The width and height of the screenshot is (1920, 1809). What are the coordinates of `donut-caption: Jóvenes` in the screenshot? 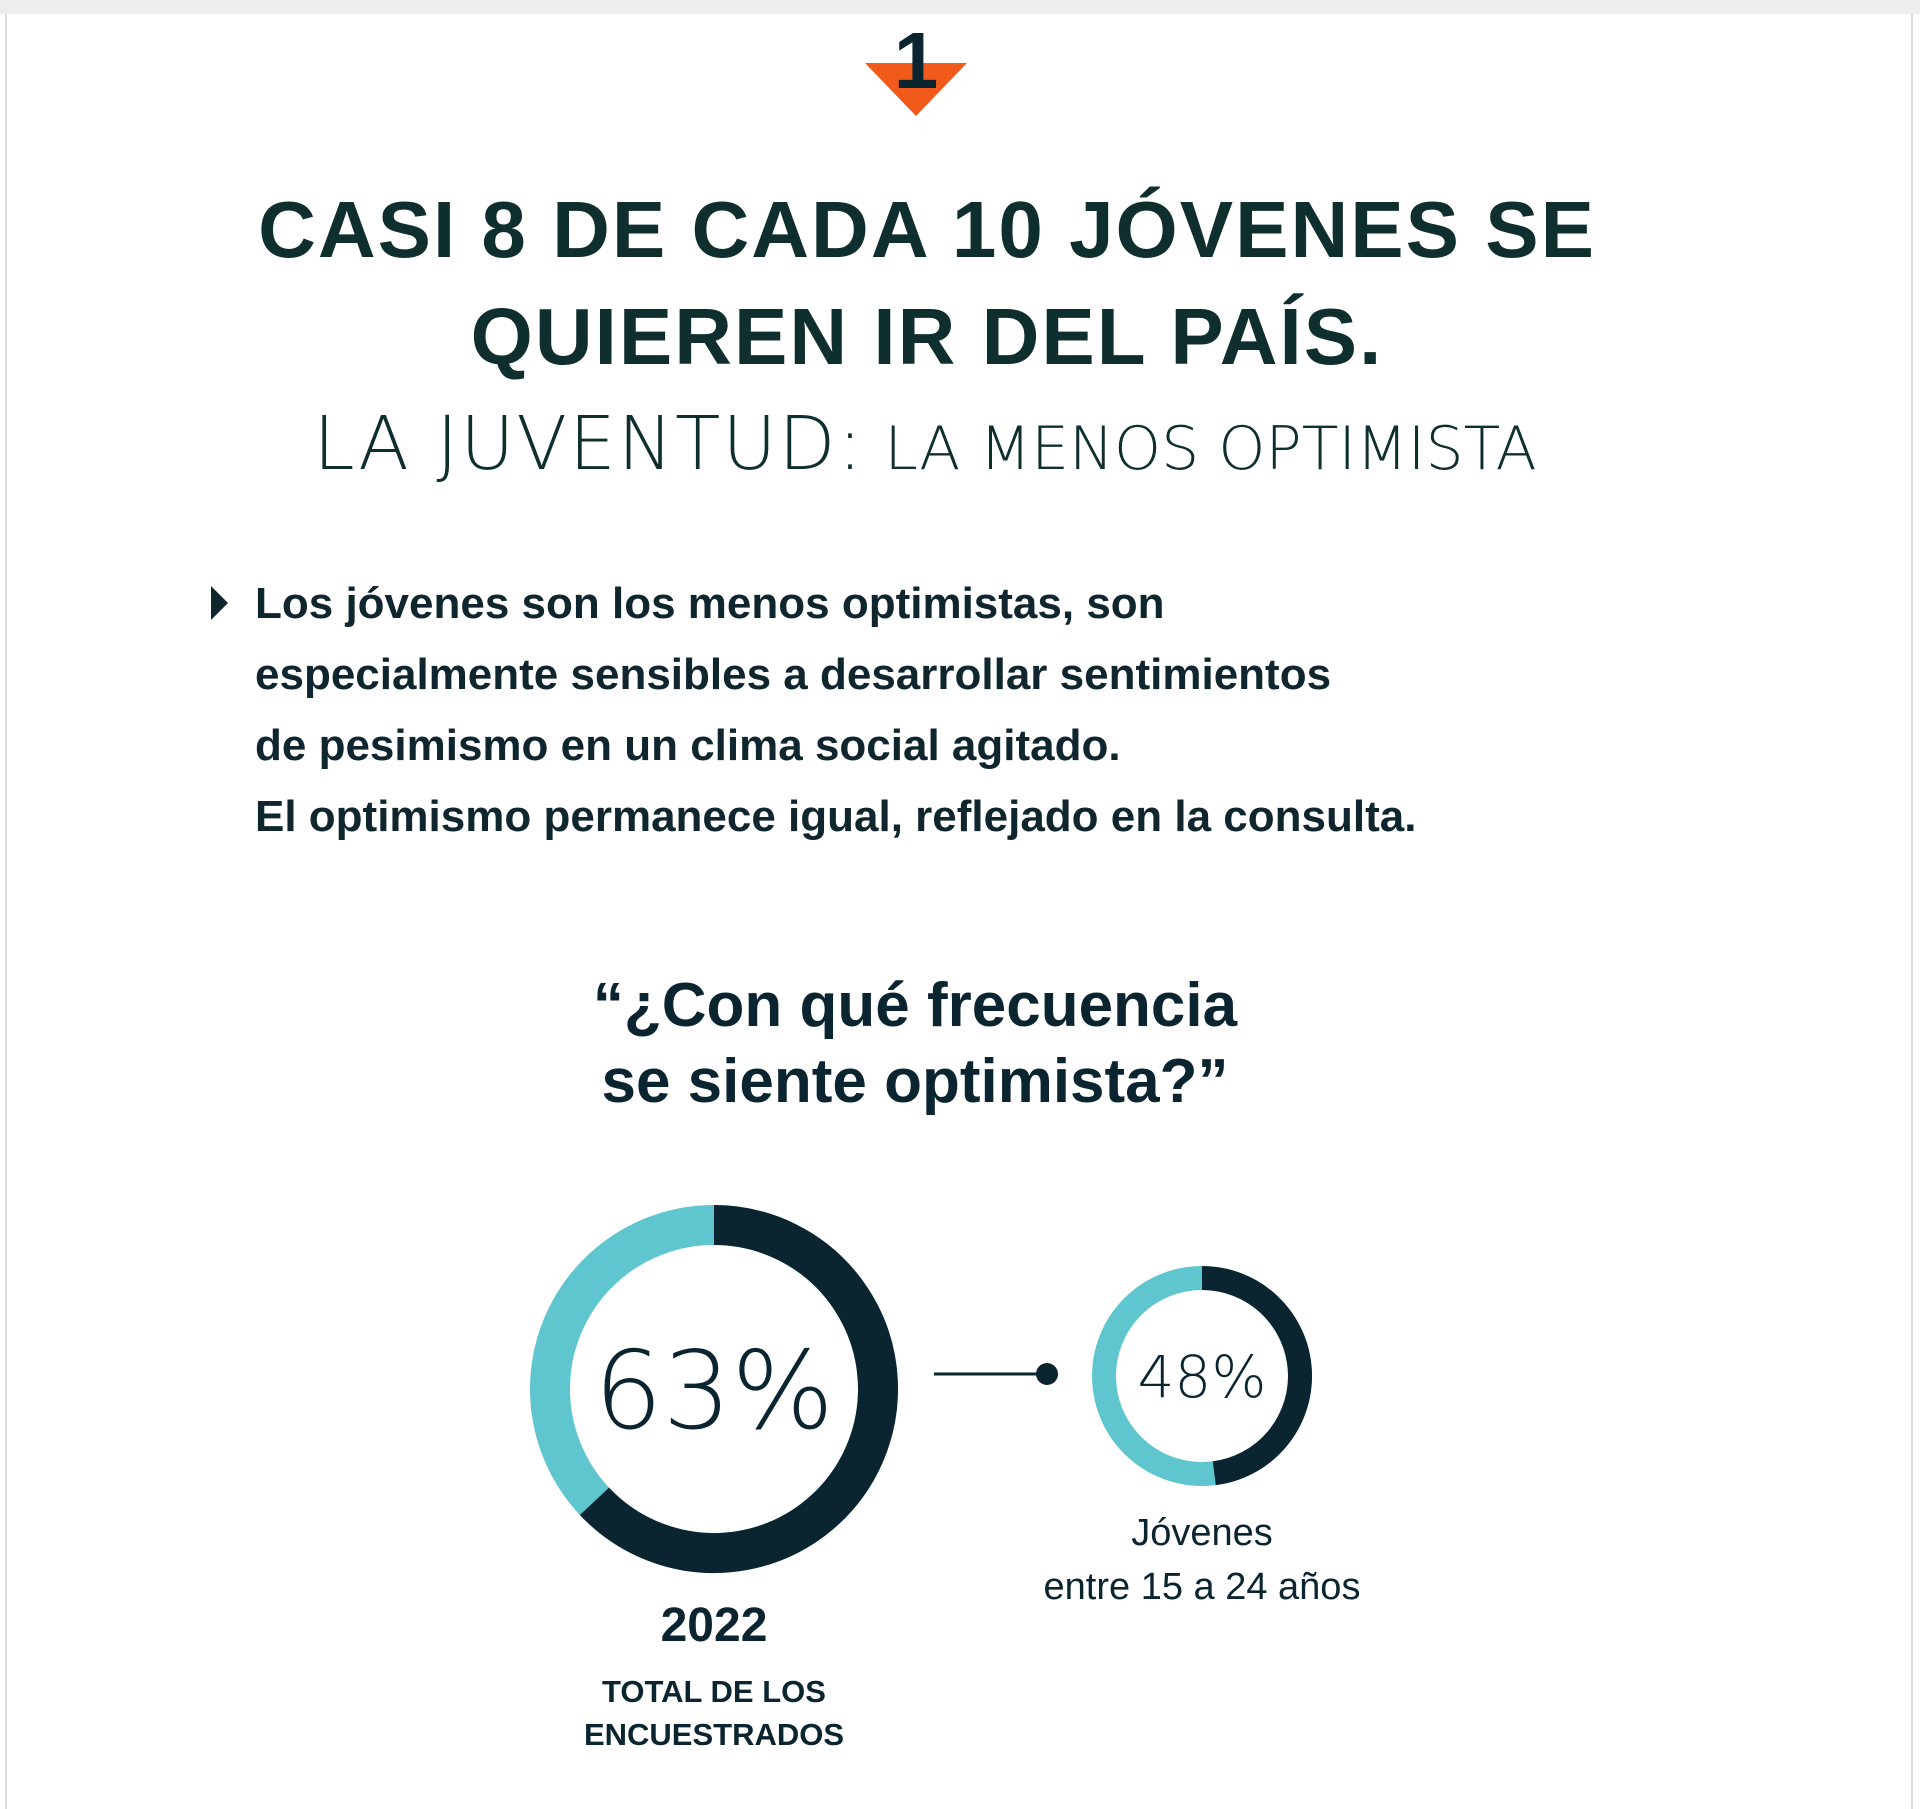 It's located at (1202, 1533).